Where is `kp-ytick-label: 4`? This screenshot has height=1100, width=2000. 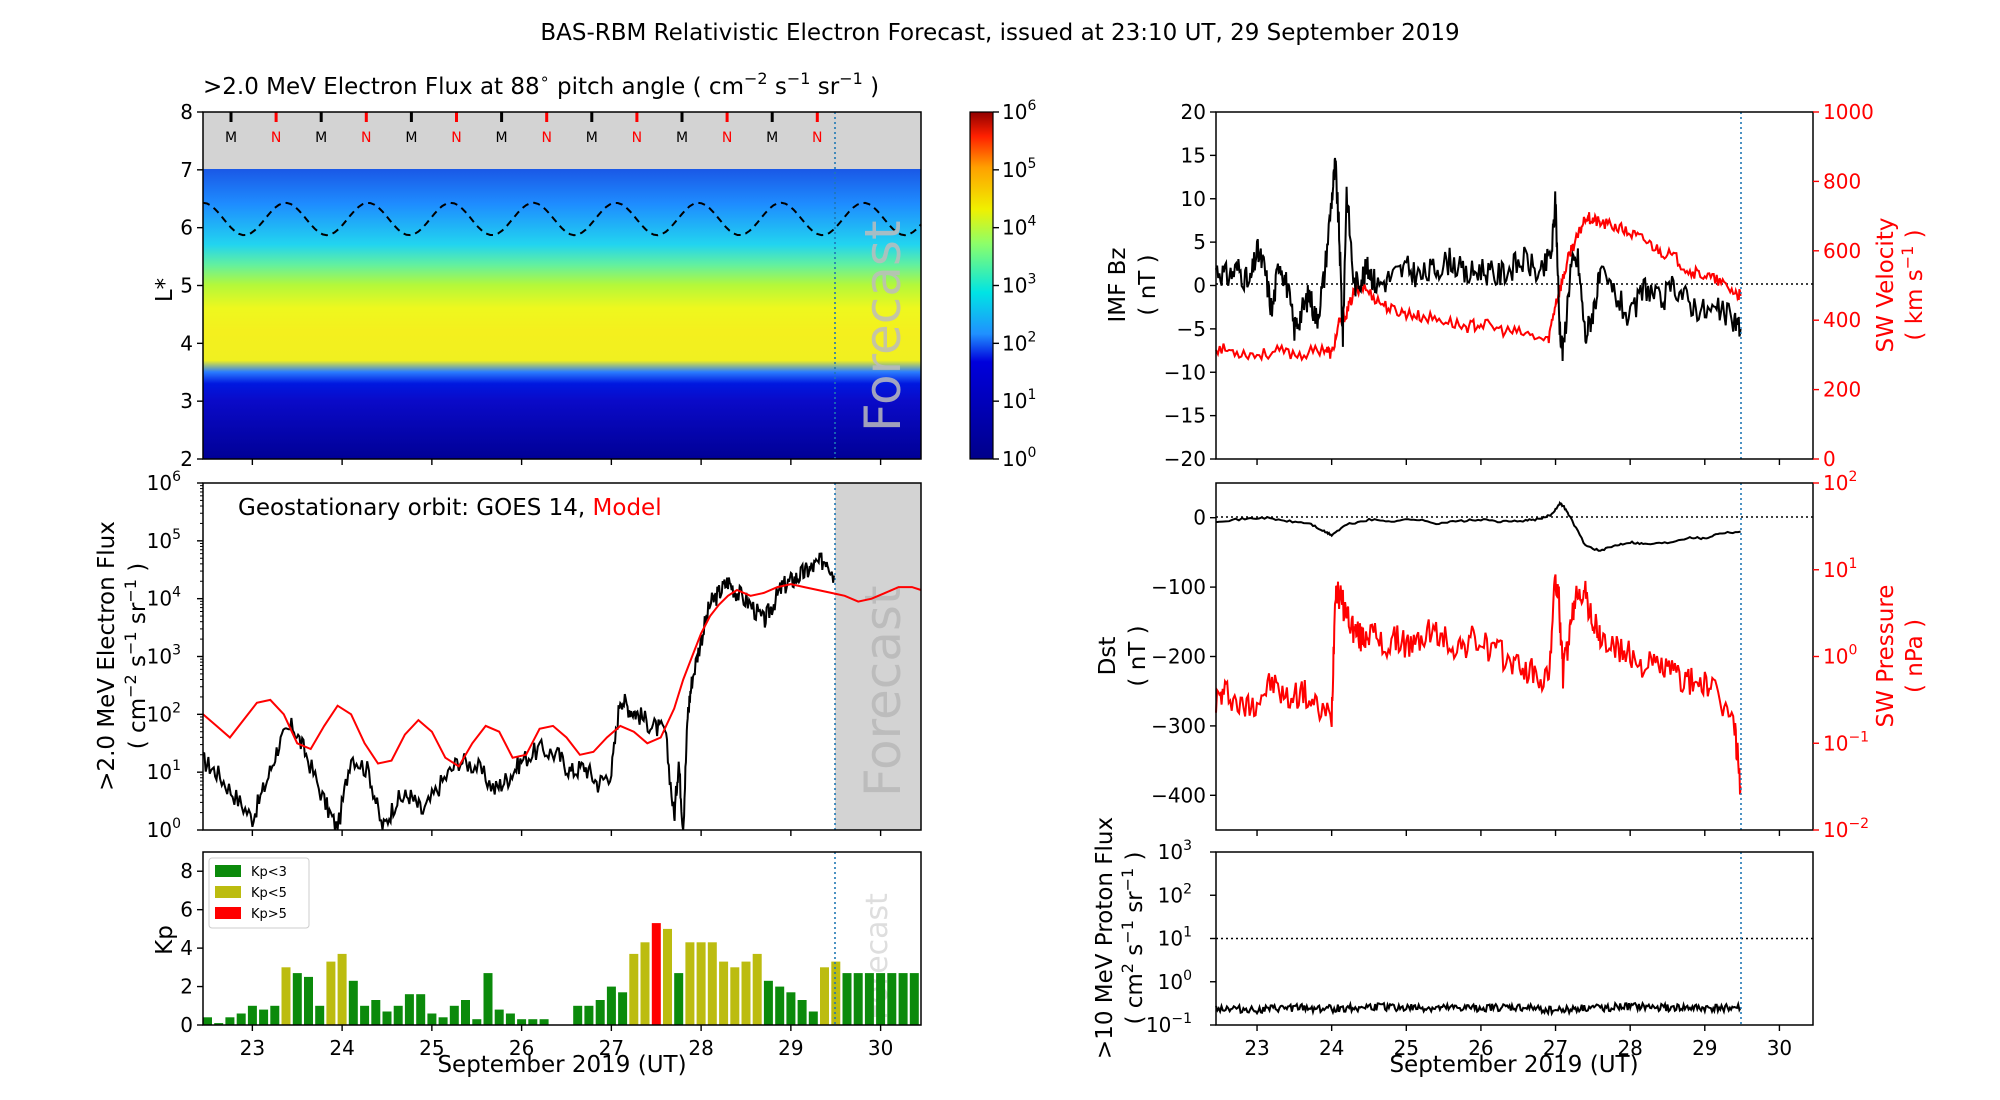
kp-ytick-label: 4 is located at coordinates (186, 948).